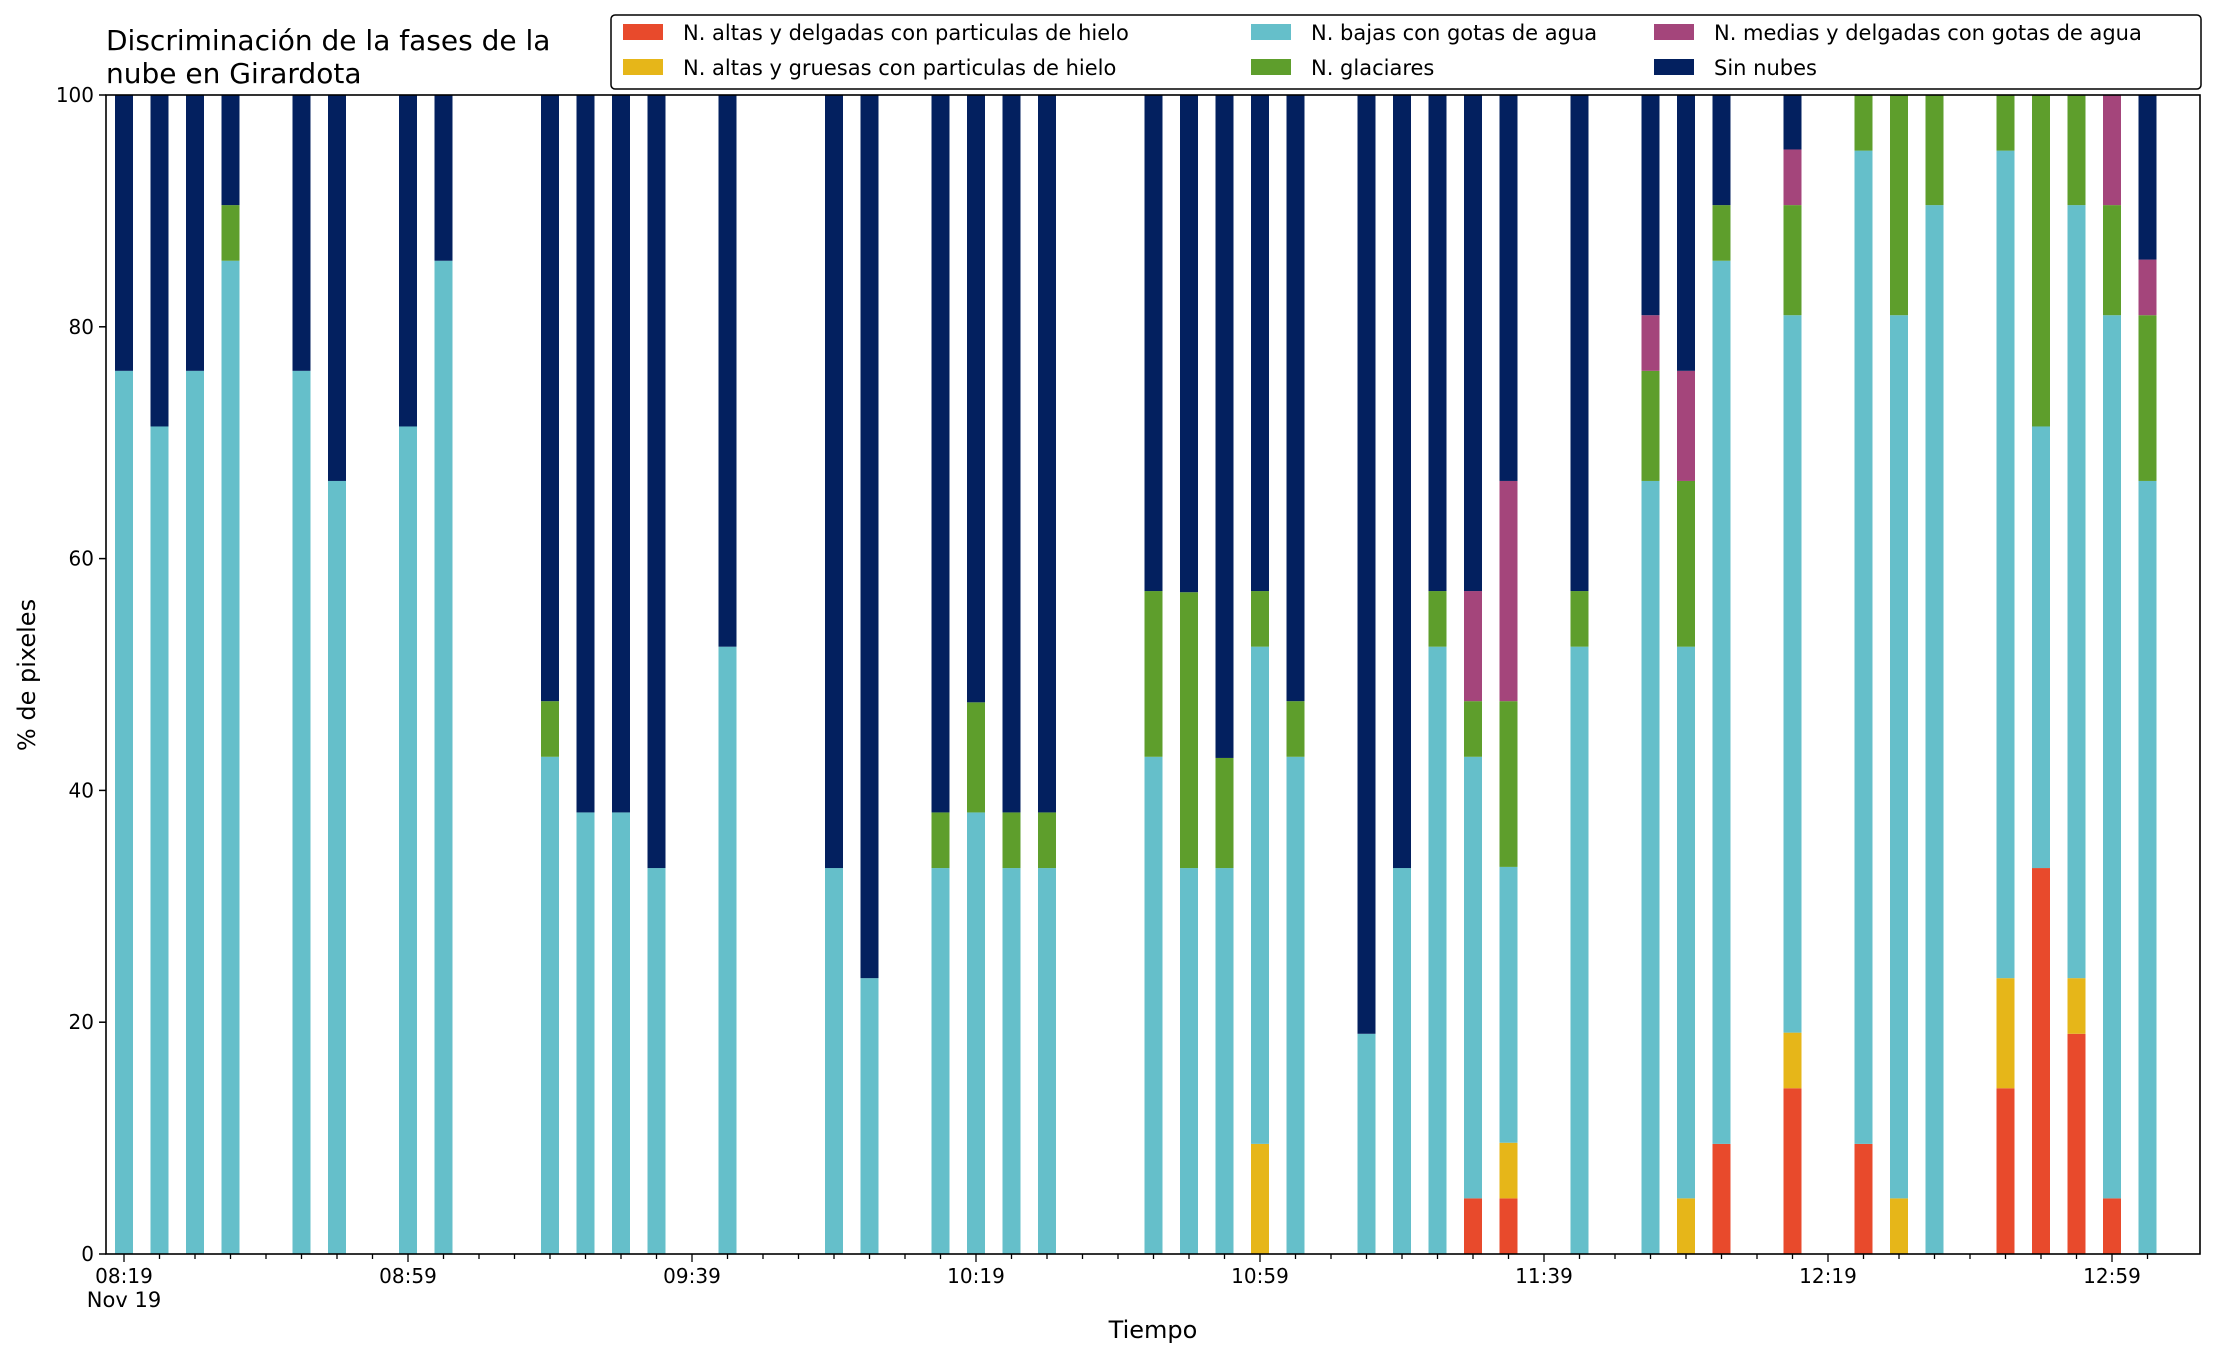 This screenshot has width=2216, height=1355. Describe the element at coordinates (1153, 1330) in the screenshot. I see `x-axis-label: Tiempo` at that location.